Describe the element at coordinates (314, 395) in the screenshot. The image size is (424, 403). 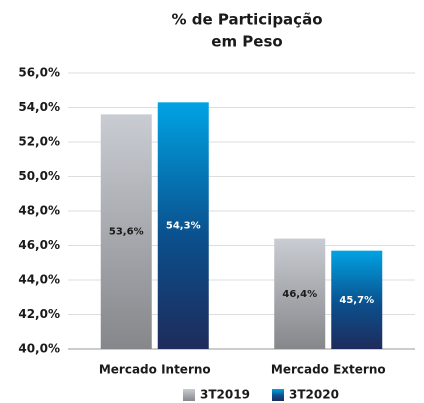
I see `legend-label: 3T2020` at that location.